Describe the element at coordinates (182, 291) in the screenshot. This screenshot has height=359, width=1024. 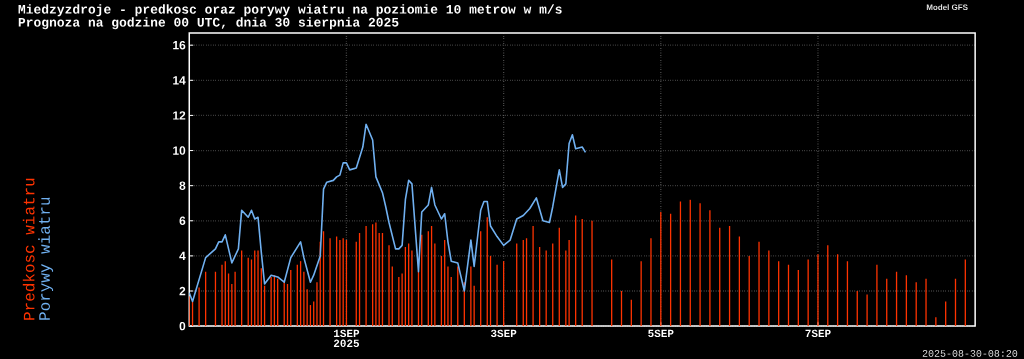
I see `y-tick-label: 2` at that location.